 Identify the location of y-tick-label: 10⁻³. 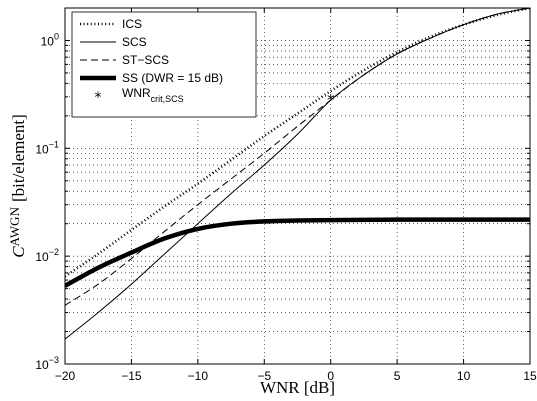
(47, 363).